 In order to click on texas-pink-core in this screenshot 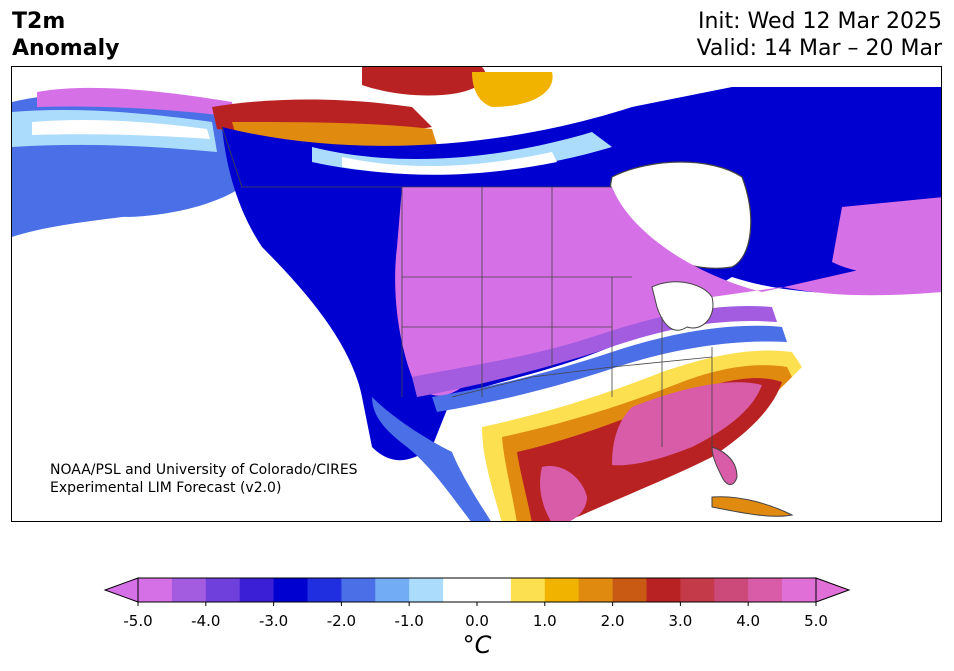, I will do `click(563, 493)`.